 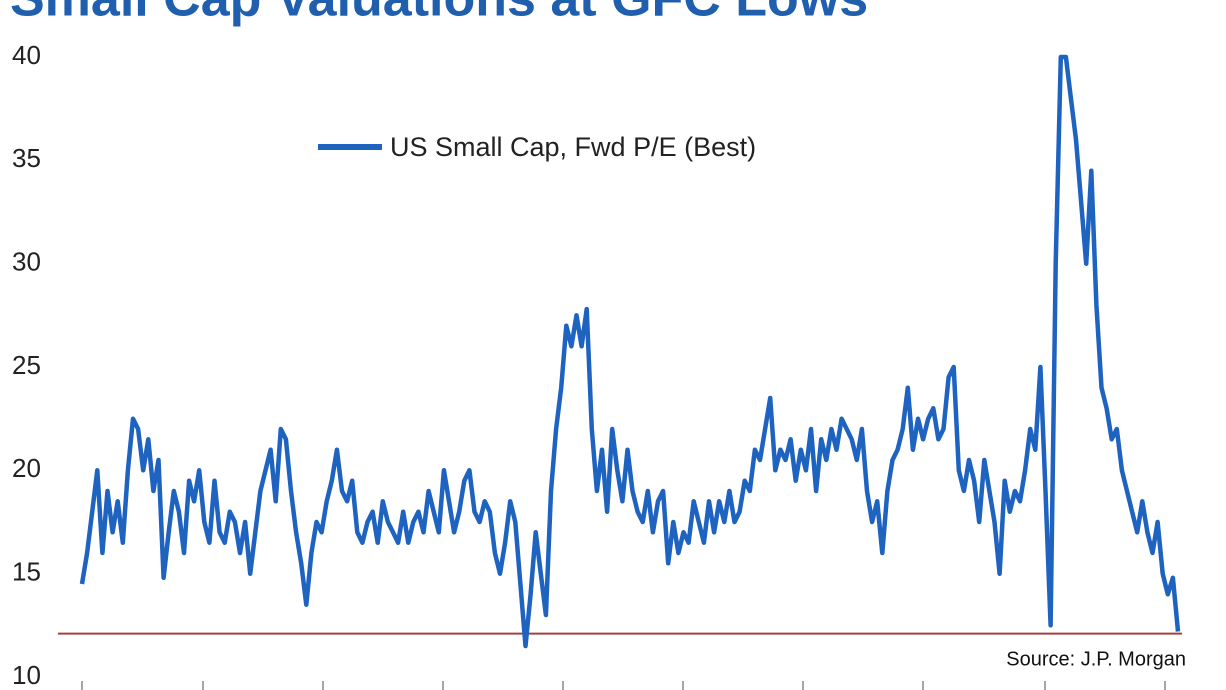 What do you see at coordinates (623, 685) in the screenshot?
I see `x-ticks` at bounding box center [623, 685].